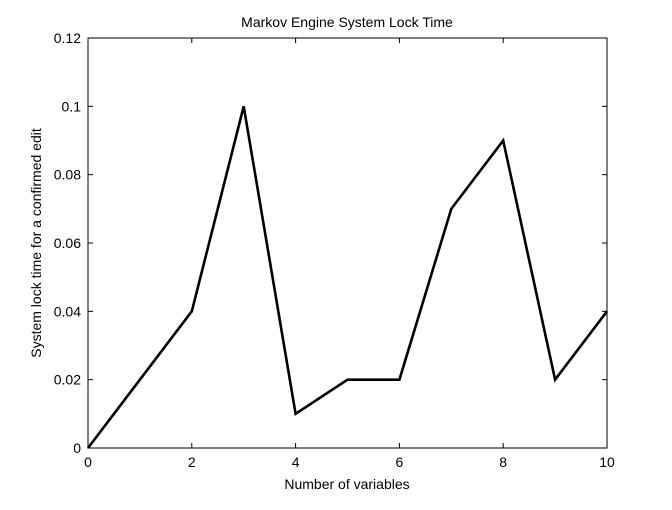 Image resolution: width=672 pixels, height=510 pixels. I want to click on x-tick-label: 2, so click(192, 462).